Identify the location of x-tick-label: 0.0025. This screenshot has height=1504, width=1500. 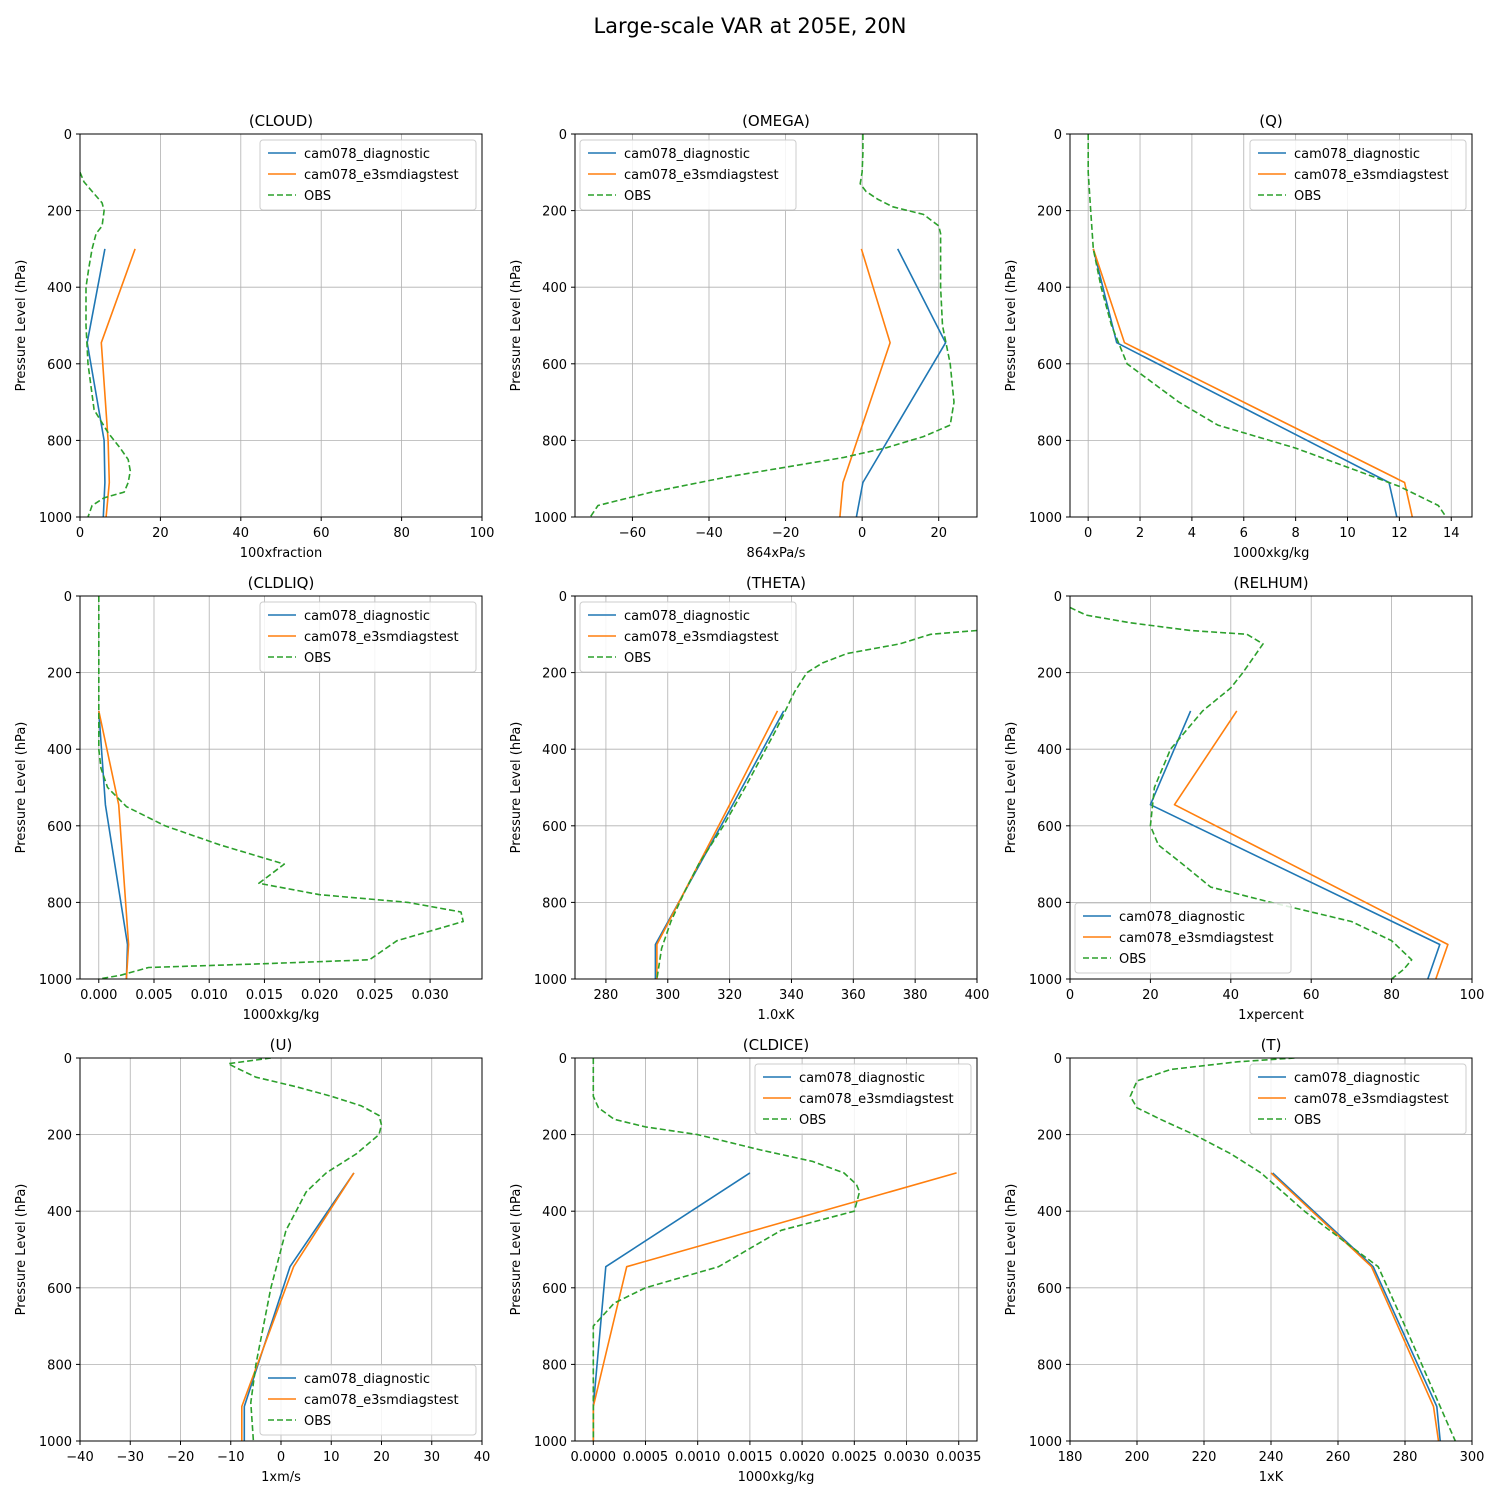
(855, 1457).